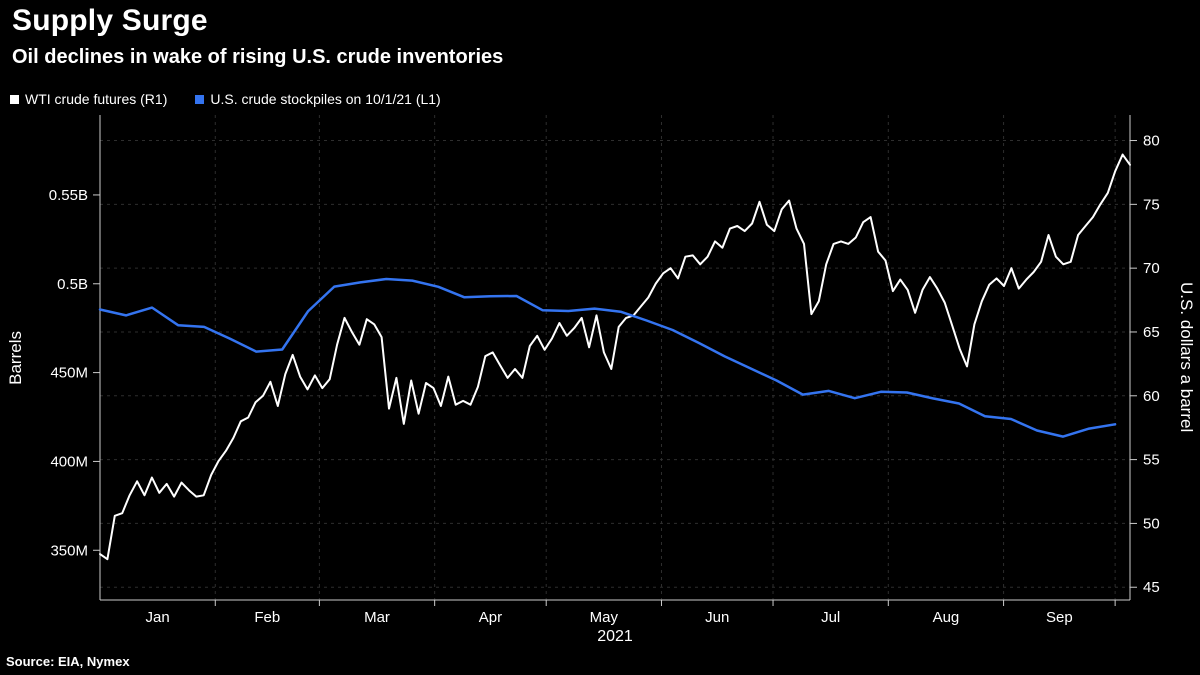 The width and height of the screenshot is (1200, 675). Describe the element at coordinates (200, 99) in the screenshot. I see `stockpiles-series-swatch-icon` at that location.